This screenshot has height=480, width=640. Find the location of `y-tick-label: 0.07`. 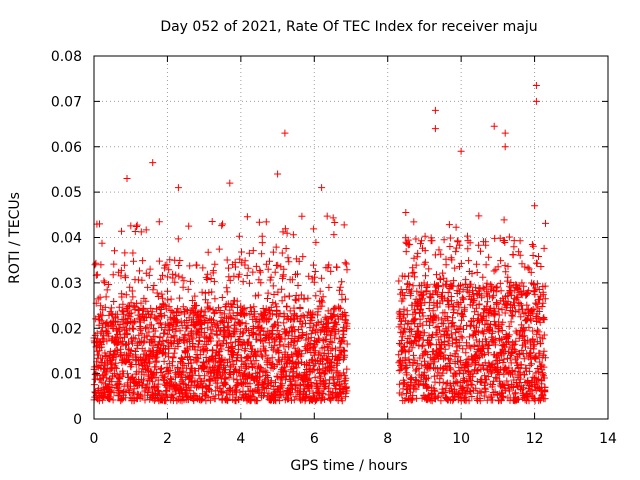

y-tick-label: 0.07 is located at coordinates (66, 102).